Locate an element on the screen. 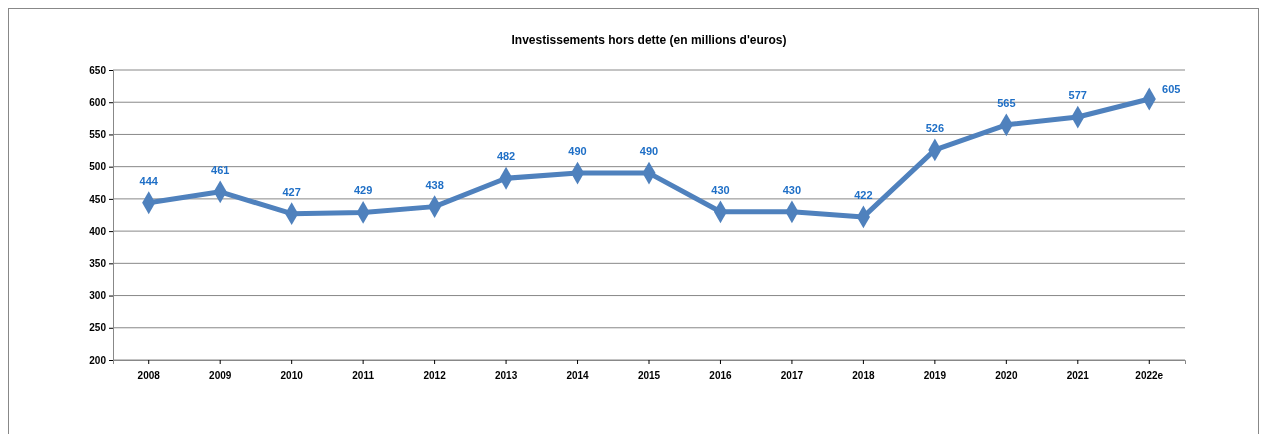 This screenshot has width=1263, height=434. y-tick-label: 650 is located at coordinates (98, 70).